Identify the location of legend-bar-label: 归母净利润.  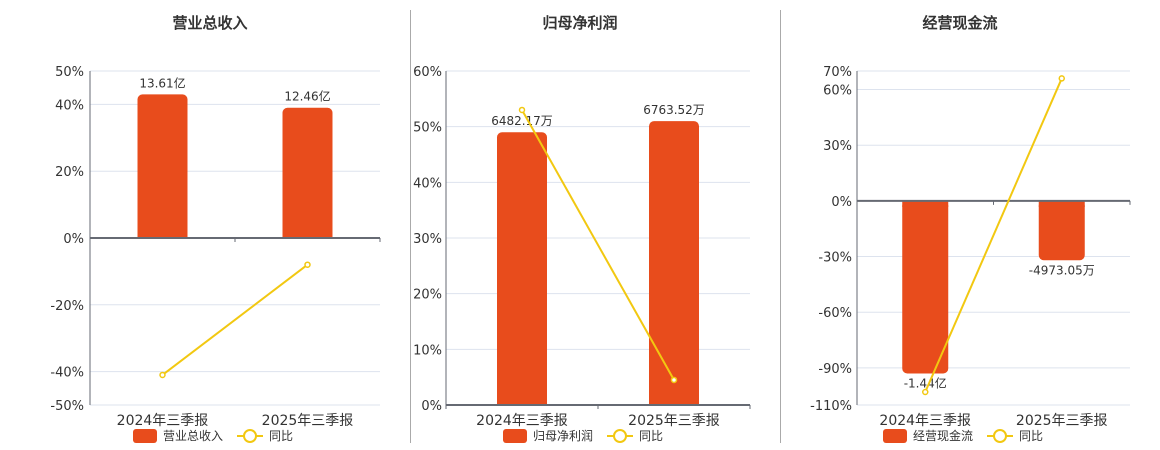
(563, 436).